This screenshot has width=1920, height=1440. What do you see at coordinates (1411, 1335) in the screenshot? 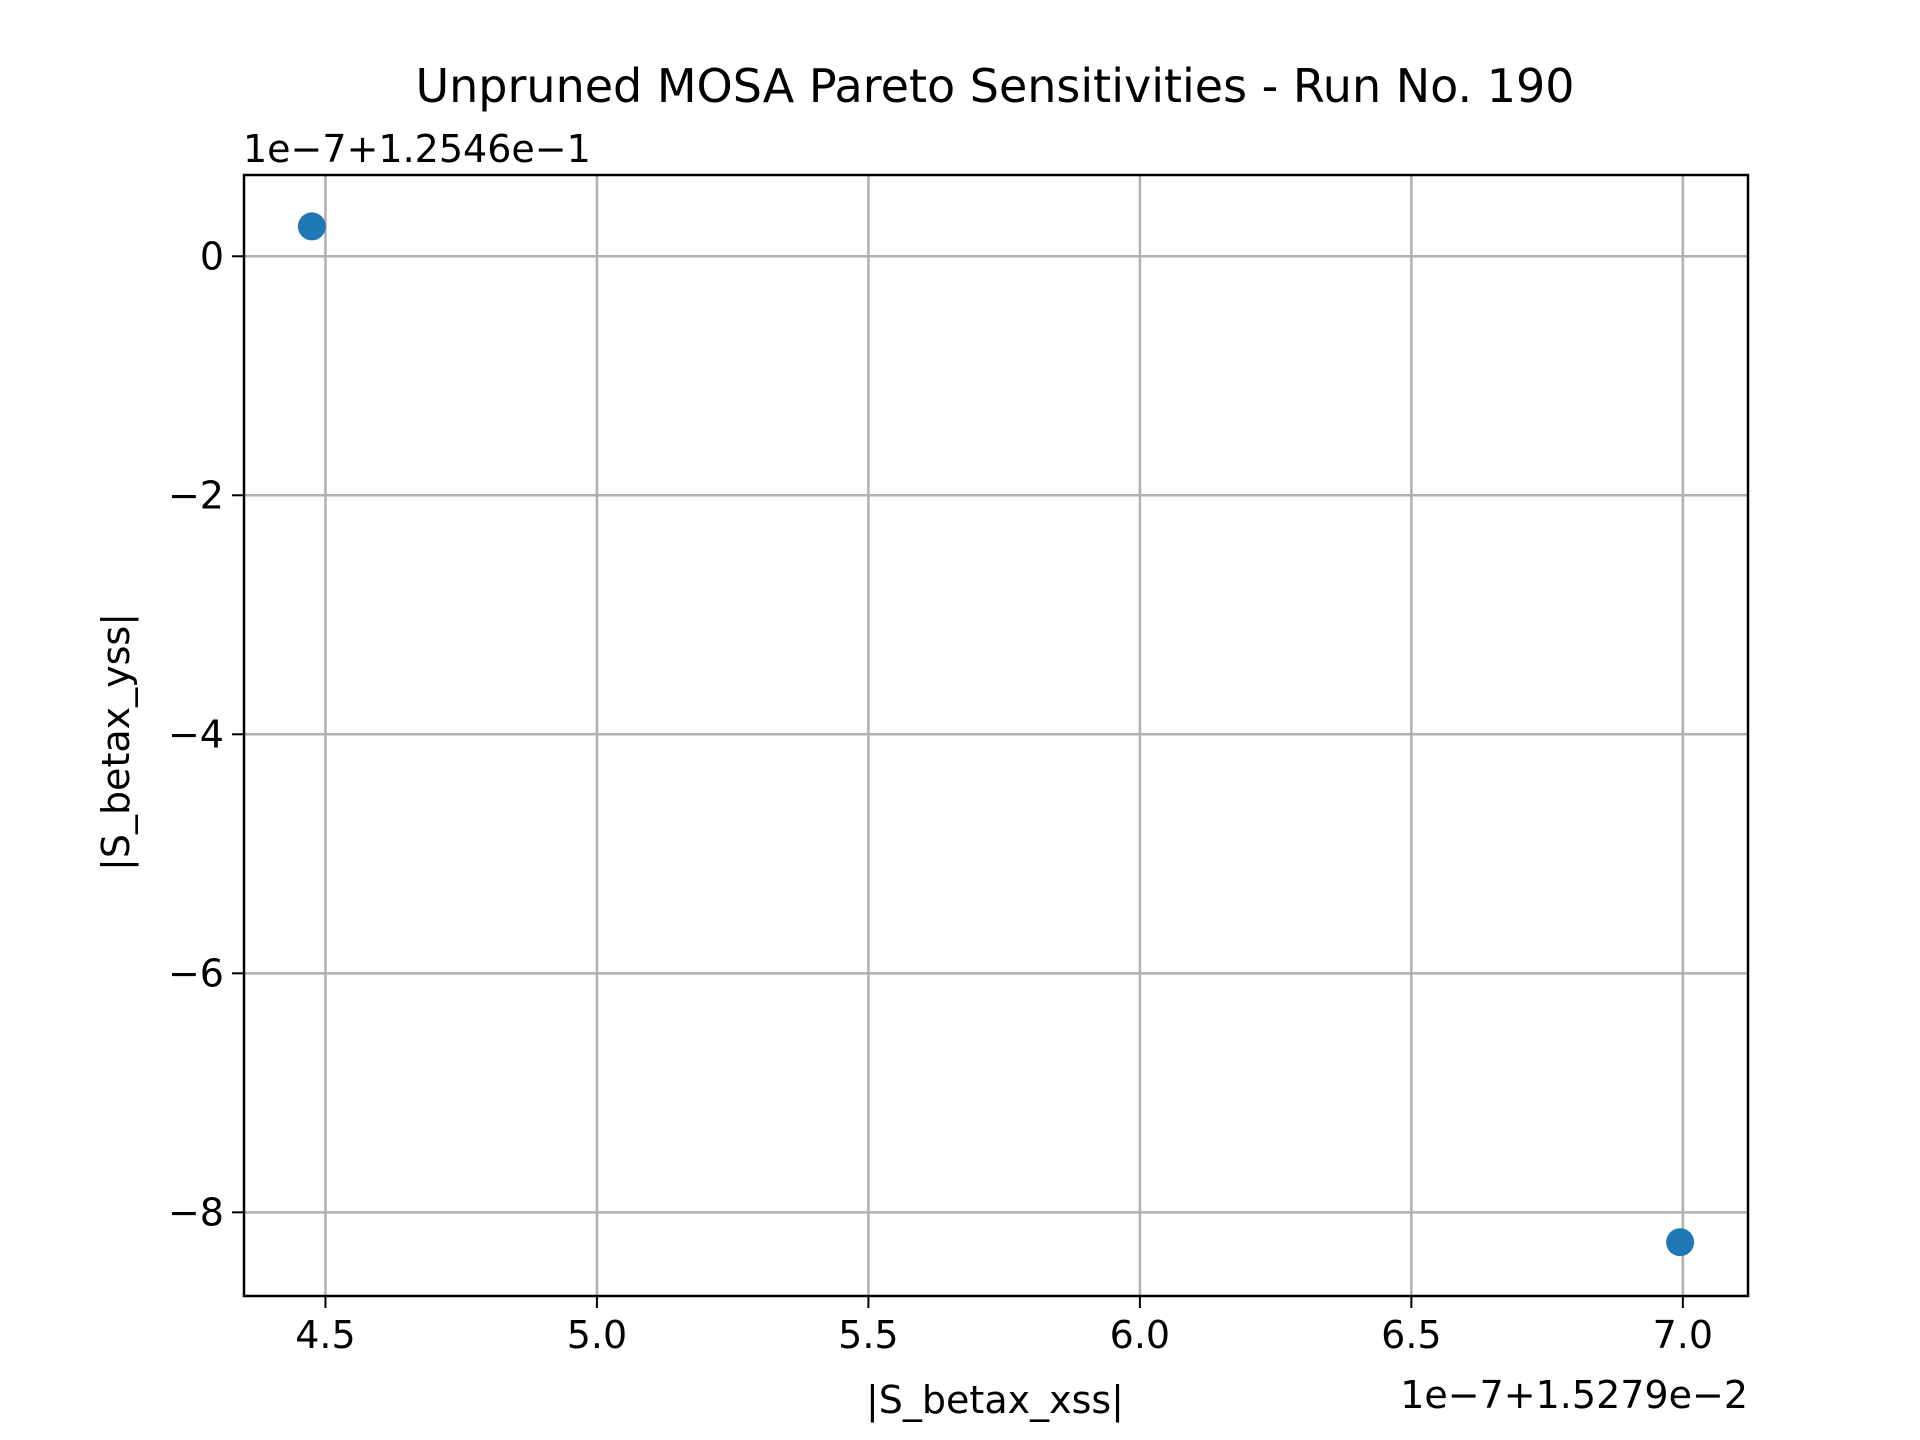
I see `x-tick-label: 6.5` at bounding box center [1411, 1335].